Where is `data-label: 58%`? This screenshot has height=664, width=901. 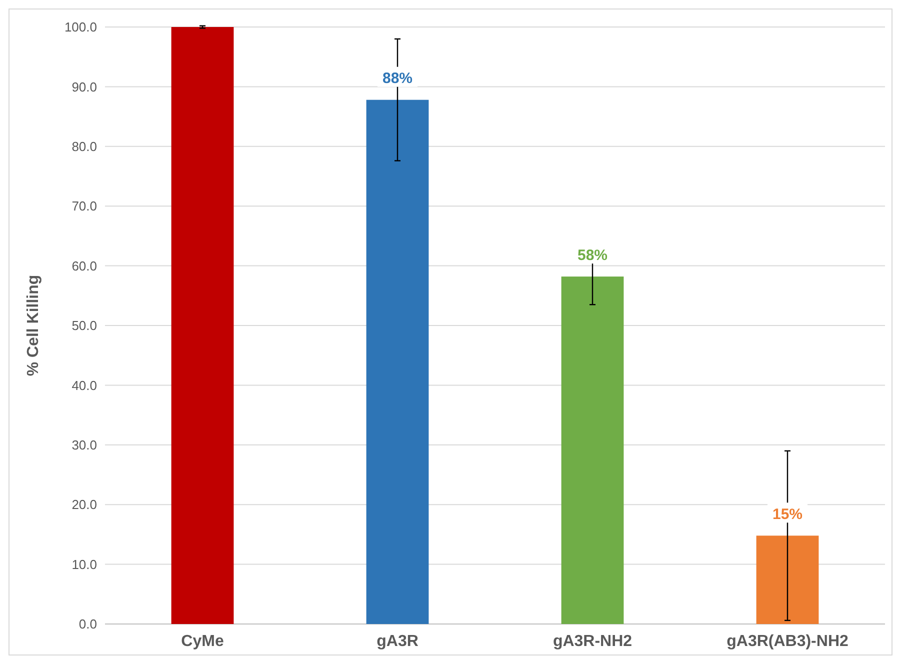 data-label: 58% is located at coordinates (592, 255).